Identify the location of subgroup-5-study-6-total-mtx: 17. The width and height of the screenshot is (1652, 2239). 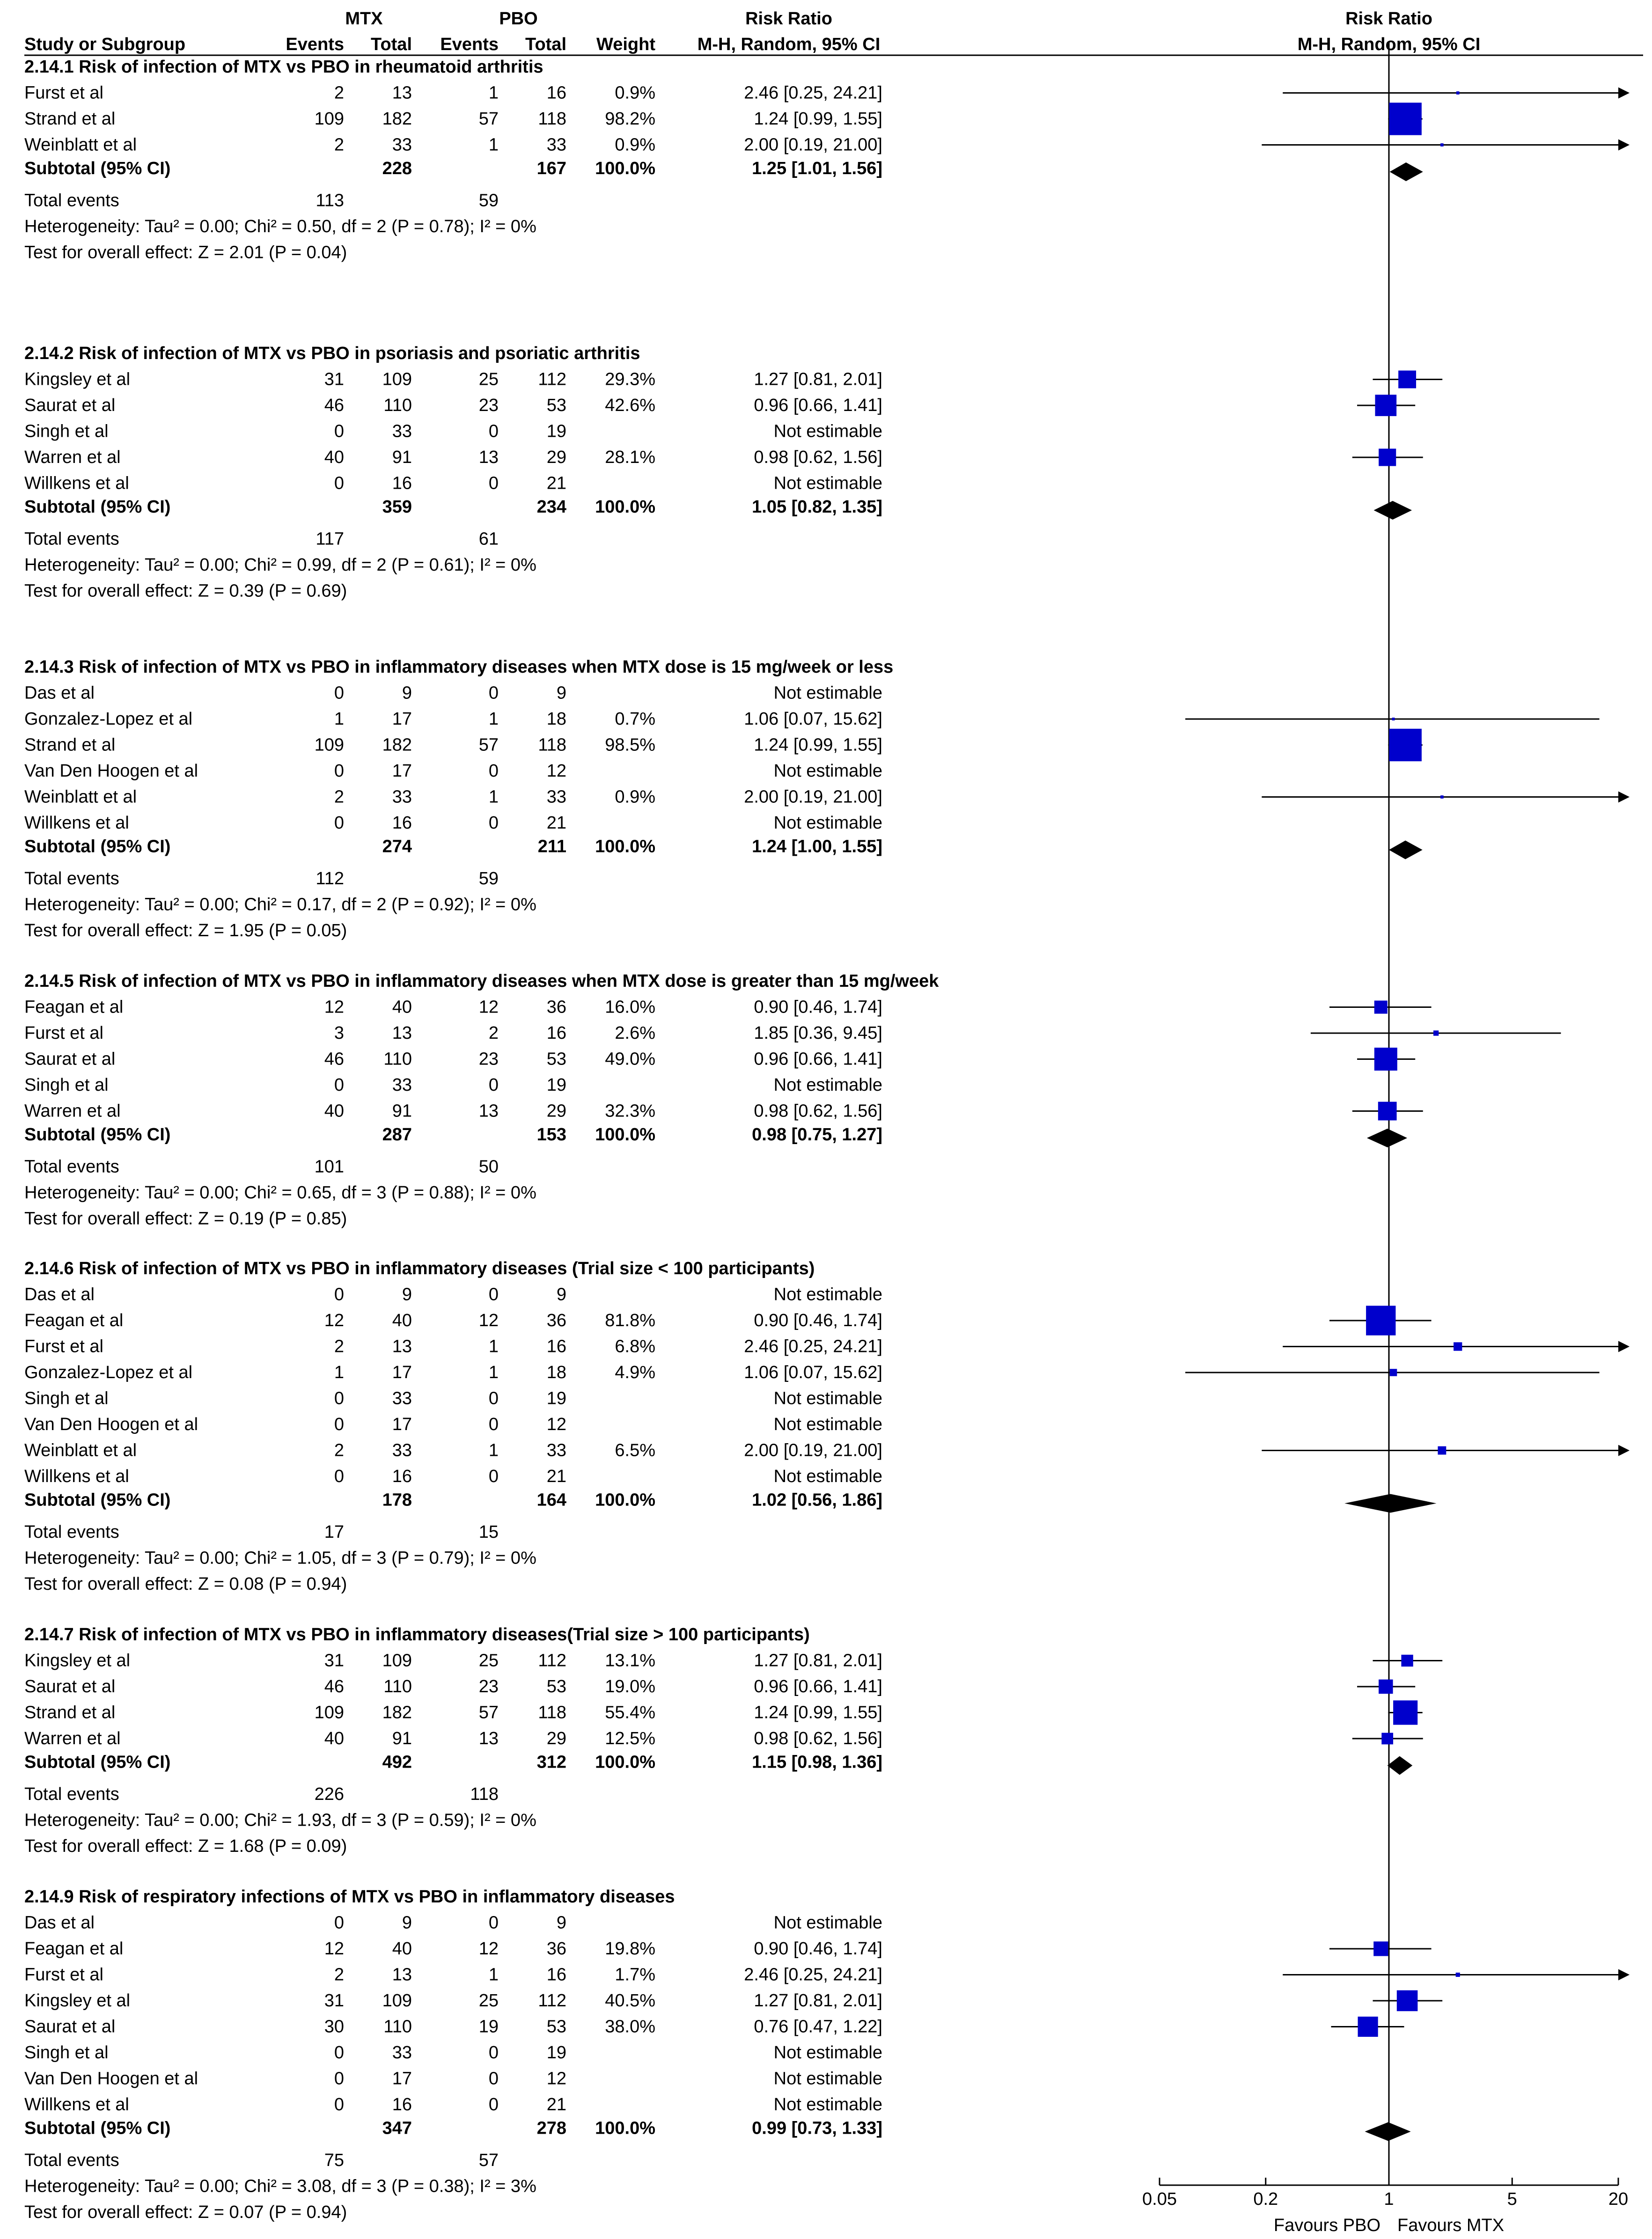
(402, 1424).